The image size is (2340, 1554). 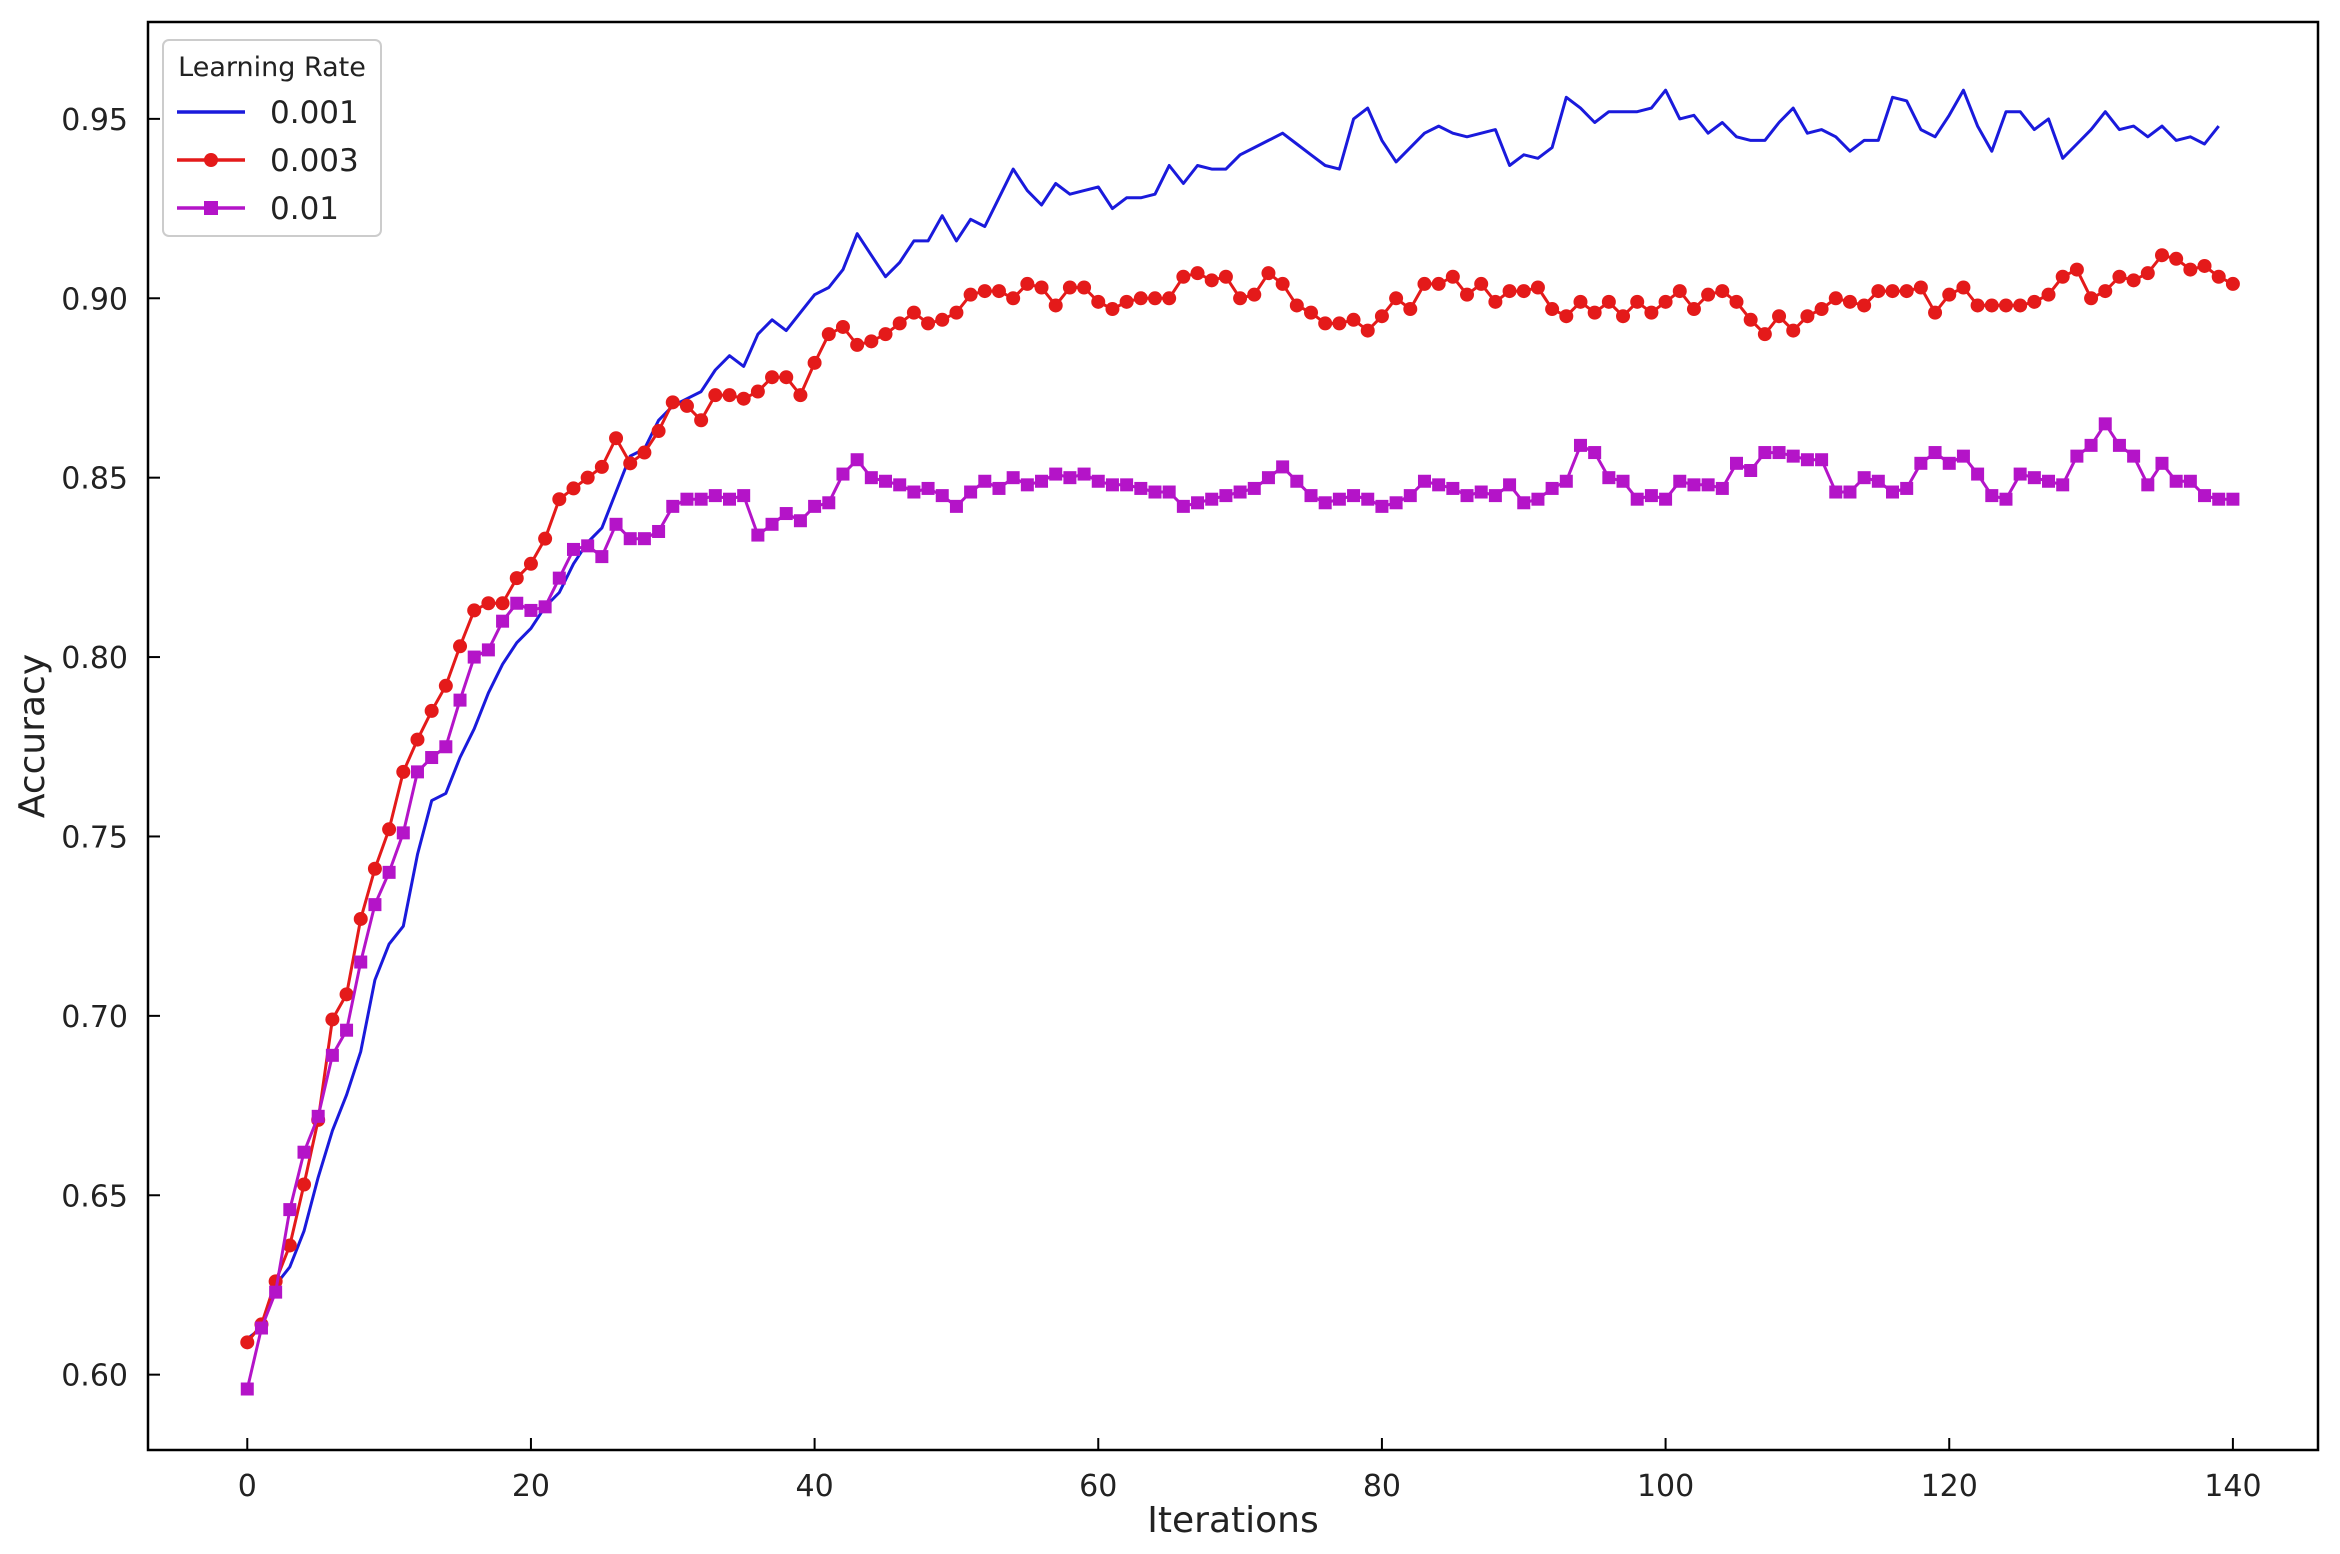 I want to click on legend-label-2: 0.01, so click(x=304, y=209).